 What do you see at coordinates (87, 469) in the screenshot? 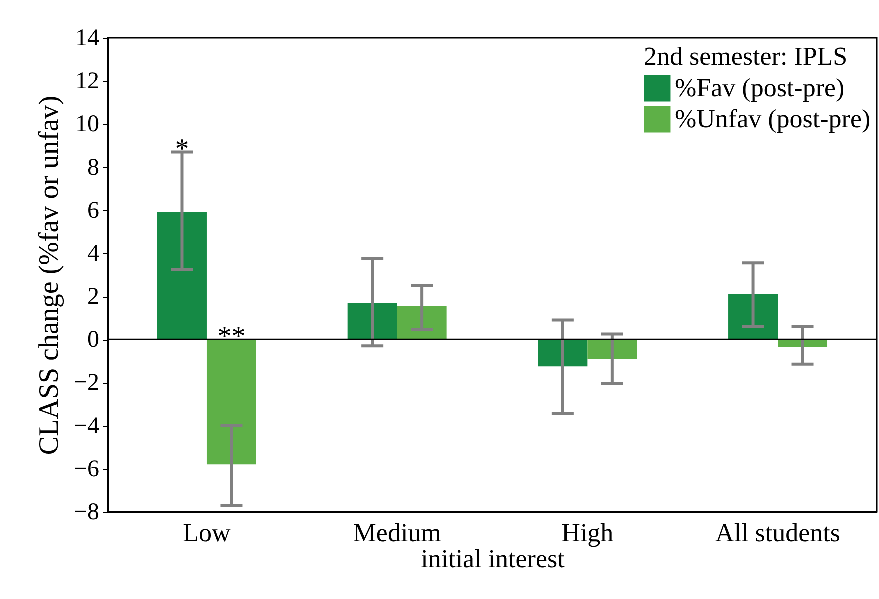
I see `y-tick-label: −6` at bounding box center [87, 469].